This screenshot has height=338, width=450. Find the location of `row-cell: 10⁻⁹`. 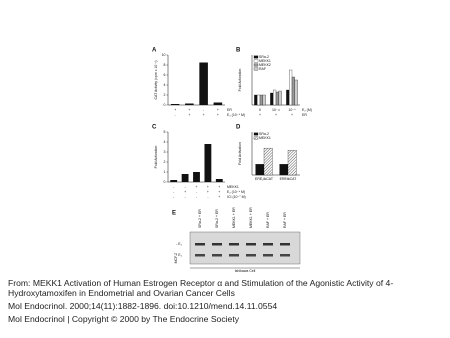

row-cell: 10⁻⁹ is located at coordinates (292, 110).